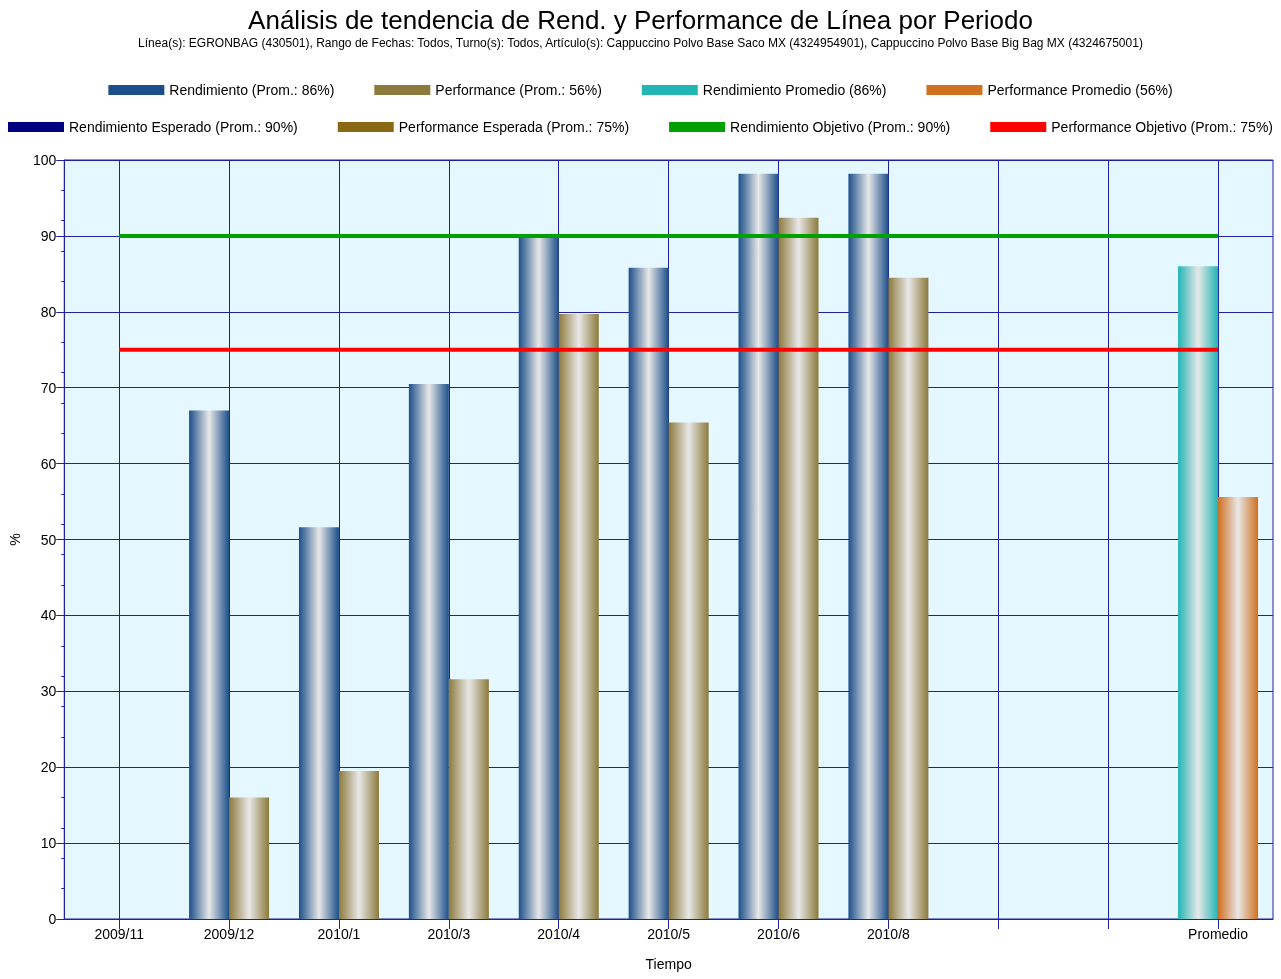  What do you see at coordinates (559, 934) in the screenshot?
I see `x-tick-label: 2010/4` at bounding box center [559, 934].